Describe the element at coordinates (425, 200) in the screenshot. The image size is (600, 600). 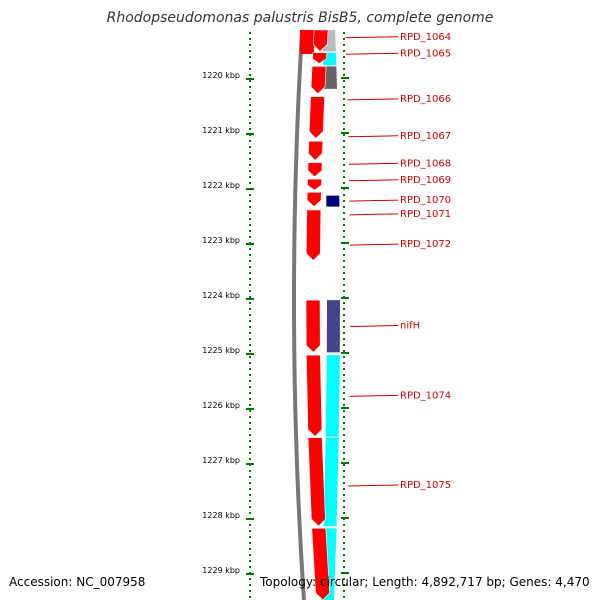
I see `gene-label: RPD_1070` at that location.